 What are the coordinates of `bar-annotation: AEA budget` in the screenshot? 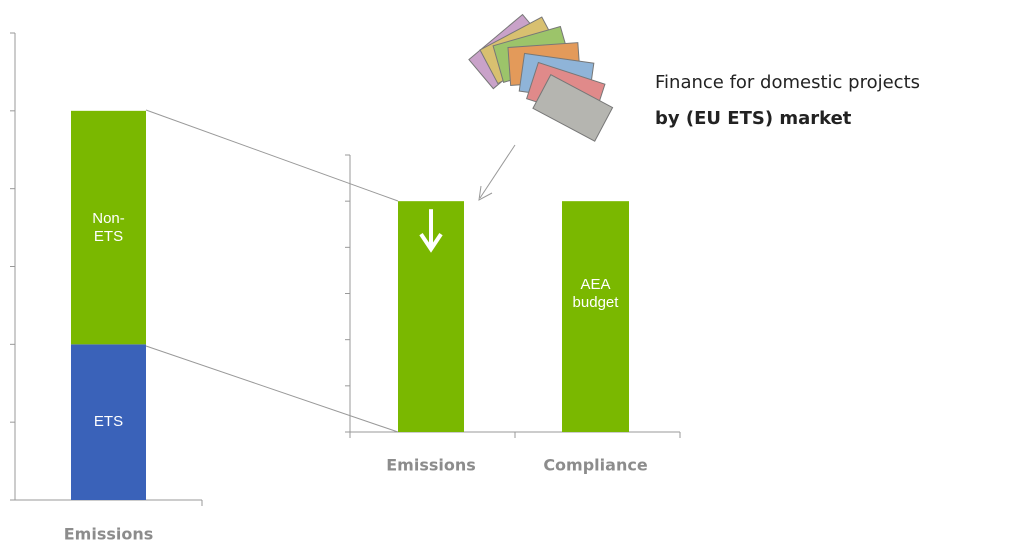 It's located at (595, 294).